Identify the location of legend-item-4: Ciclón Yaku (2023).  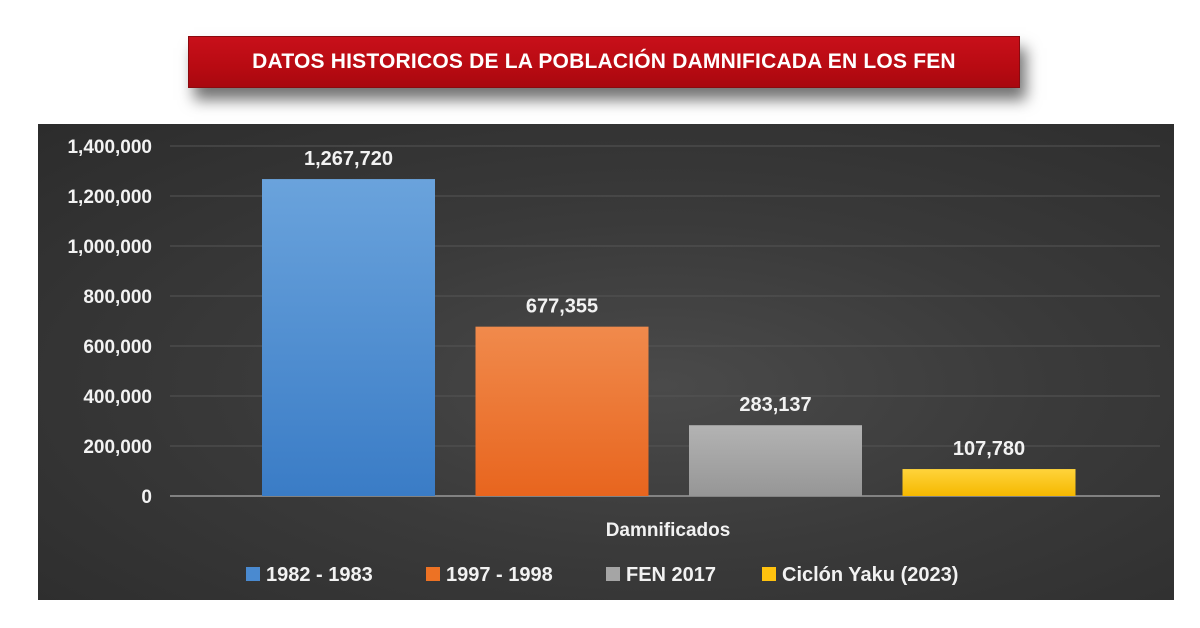
(860, 575).